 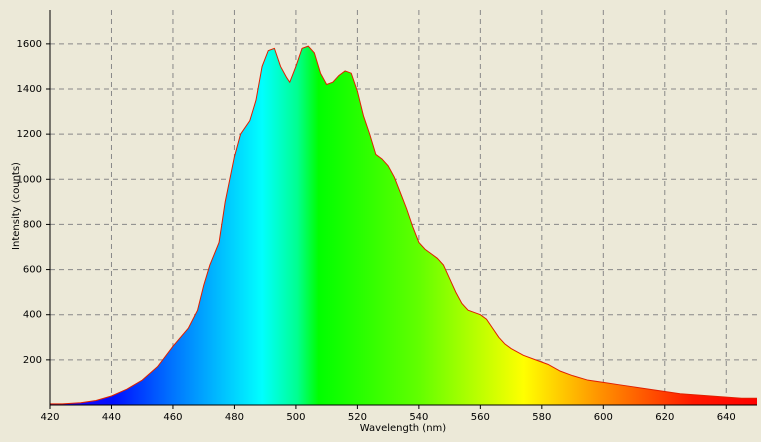 What do you see at coordinates (541, 417) in the screenshot?
I see `x-tick-label: 580` at bounding box center [541, 417].